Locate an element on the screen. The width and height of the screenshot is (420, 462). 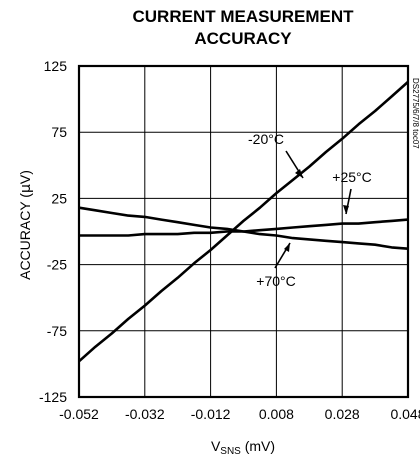
x-tick-label: 0.008 is located at coordinates (276, 414).